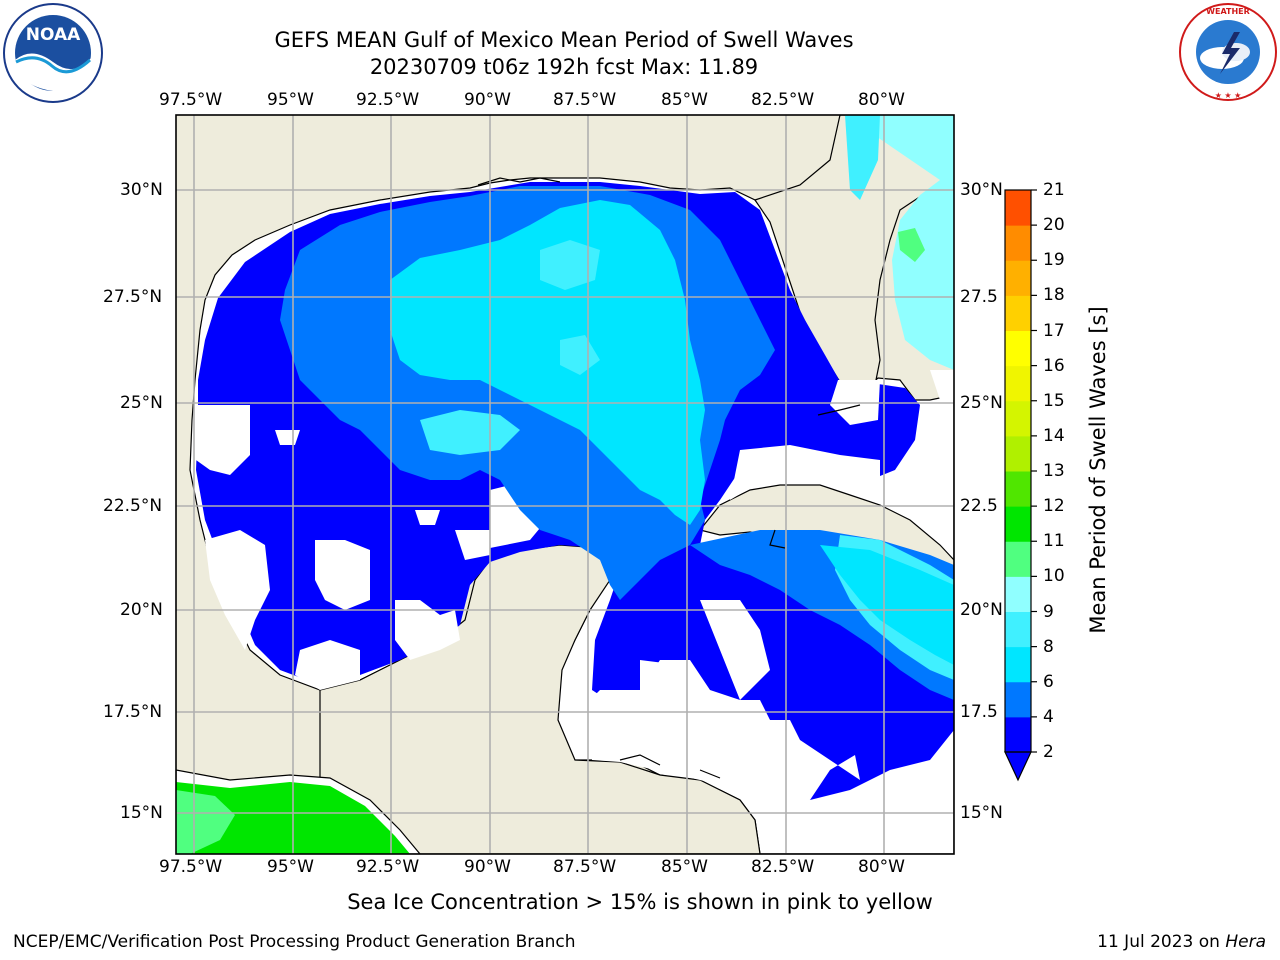  Describe the element at coordinates (290, 867) in the screenshot. I see `lon-tick-bottom: 95°W` at that location.